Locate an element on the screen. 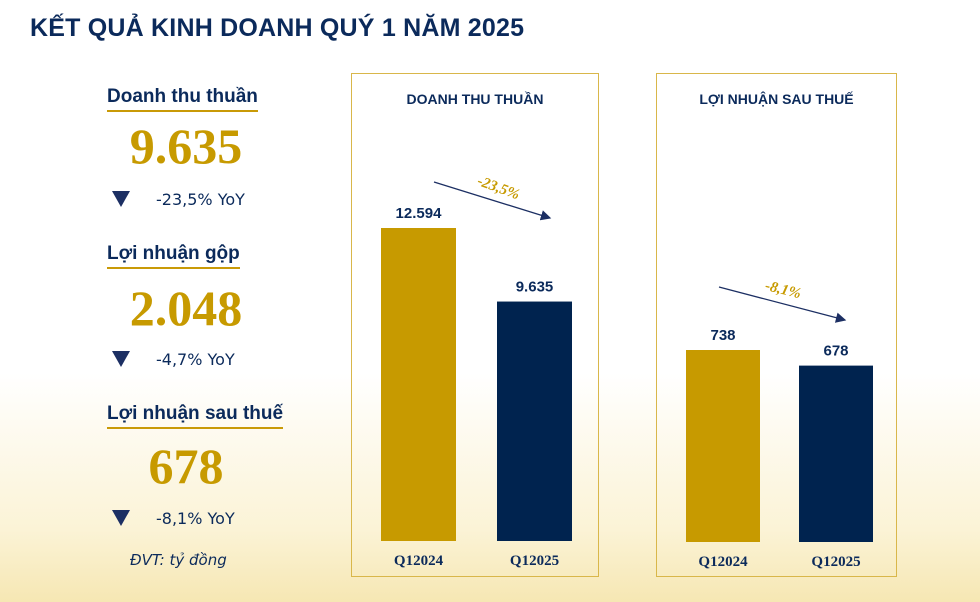  kpi-yoy: -8,1% YoY is located at coordinates (195, 518).